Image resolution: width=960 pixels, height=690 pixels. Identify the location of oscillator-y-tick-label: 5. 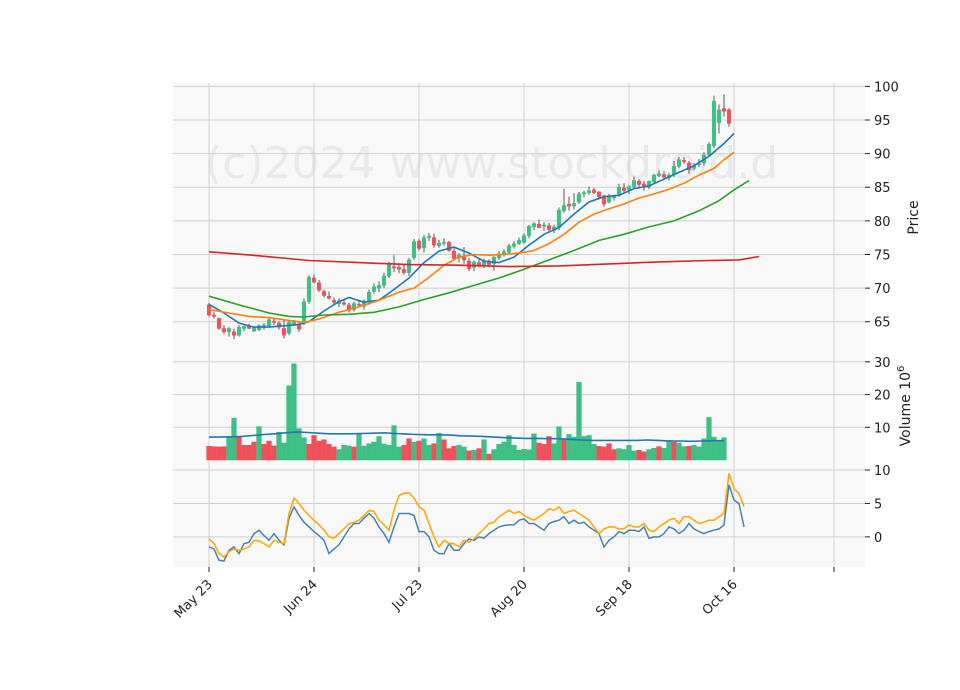
(878, 504).